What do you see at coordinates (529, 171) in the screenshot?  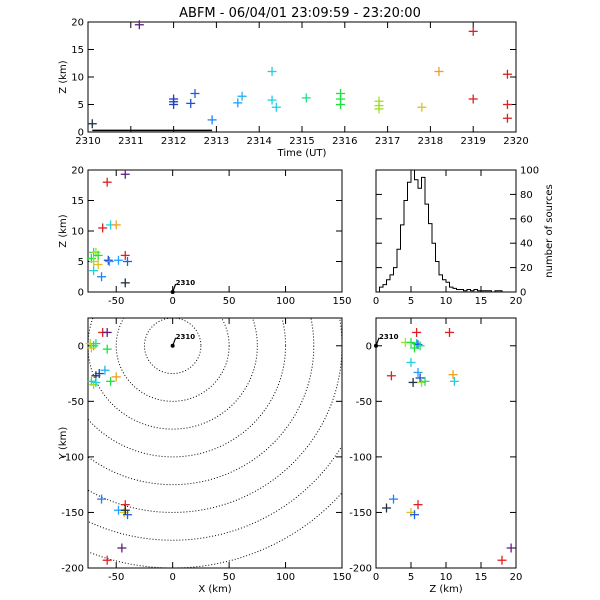 I see `y-tick-label: 100` at bounding box center [529, 171].